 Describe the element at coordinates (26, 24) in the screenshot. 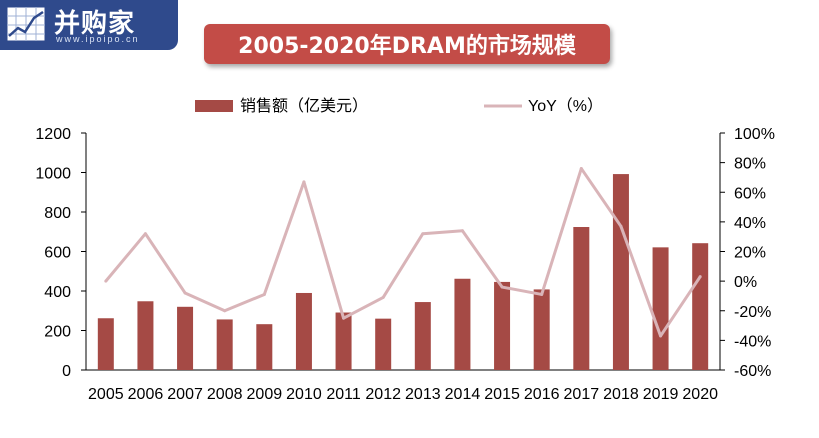

I see `chart-icon` at that location.